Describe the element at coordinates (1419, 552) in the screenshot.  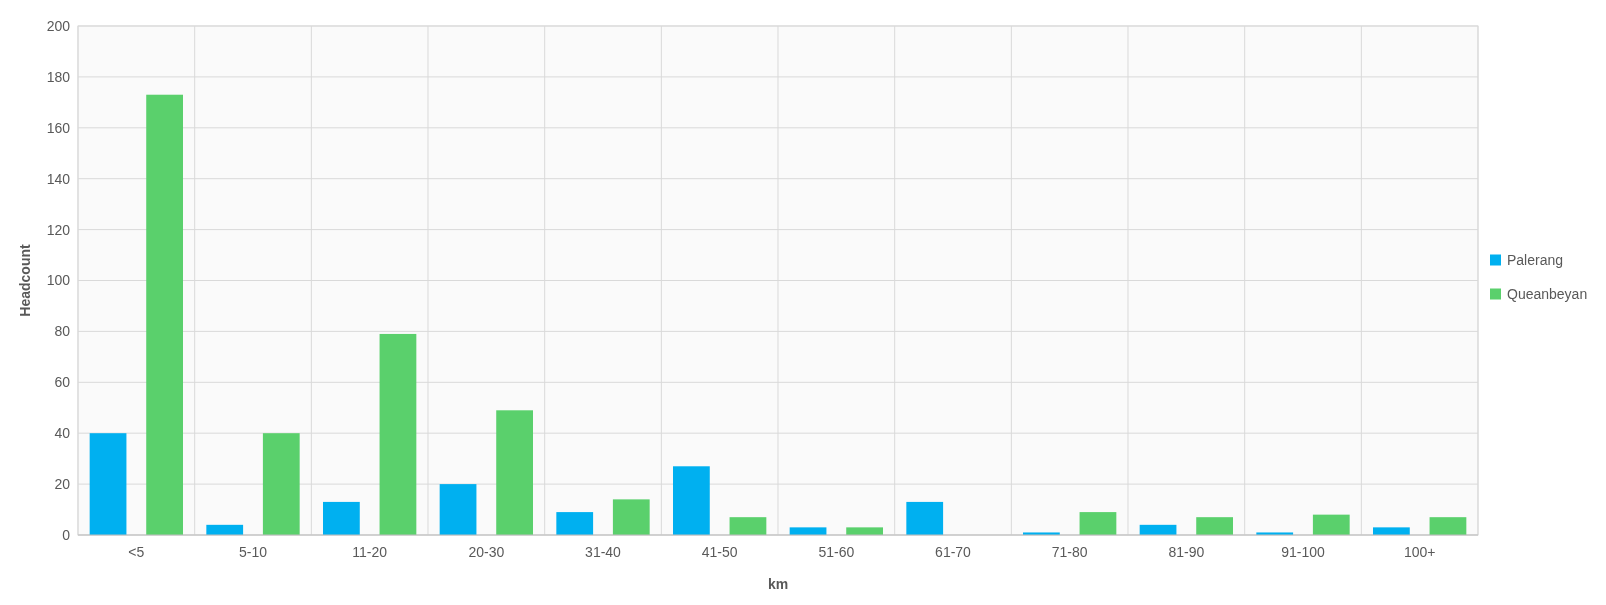
I see `x-tick-label: 100+` at that location.